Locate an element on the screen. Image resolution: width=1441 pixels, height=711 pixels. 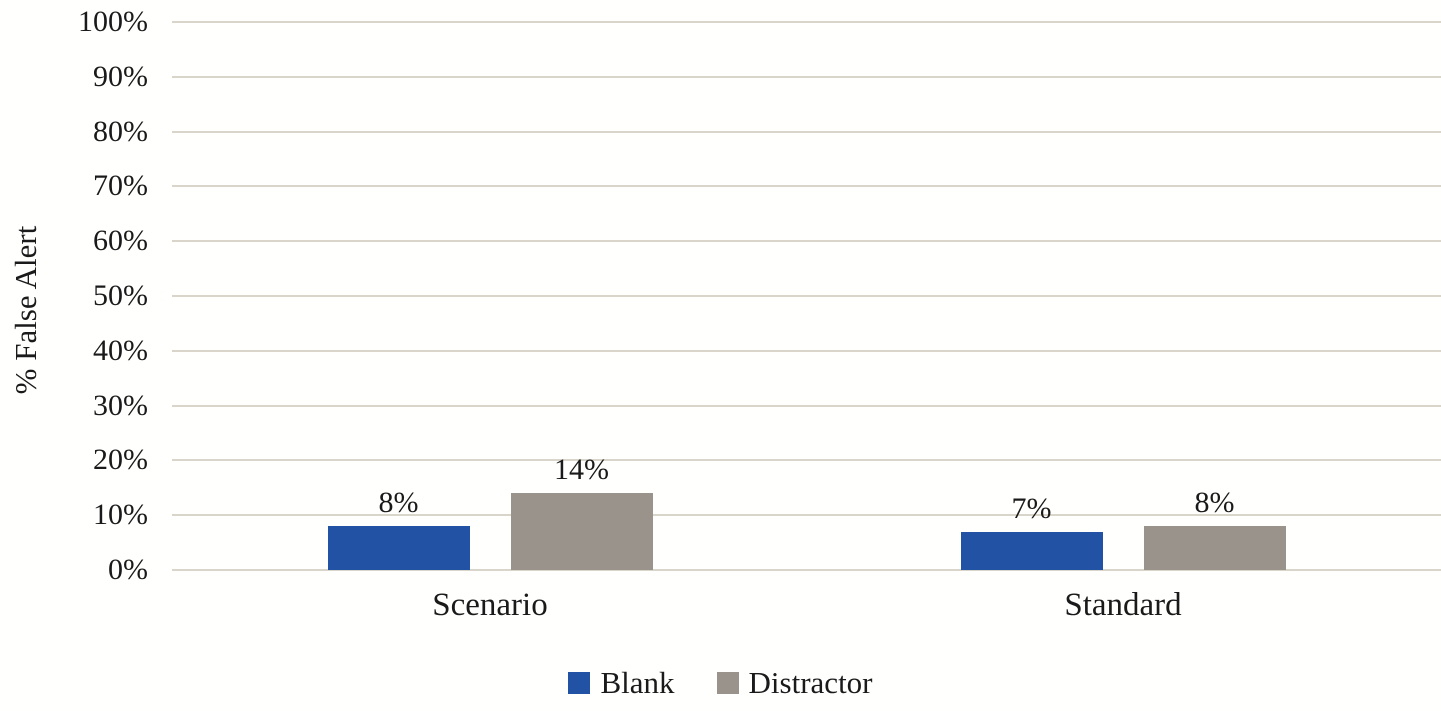
legend-swatch-distractor is located at coordinates (727, 683).